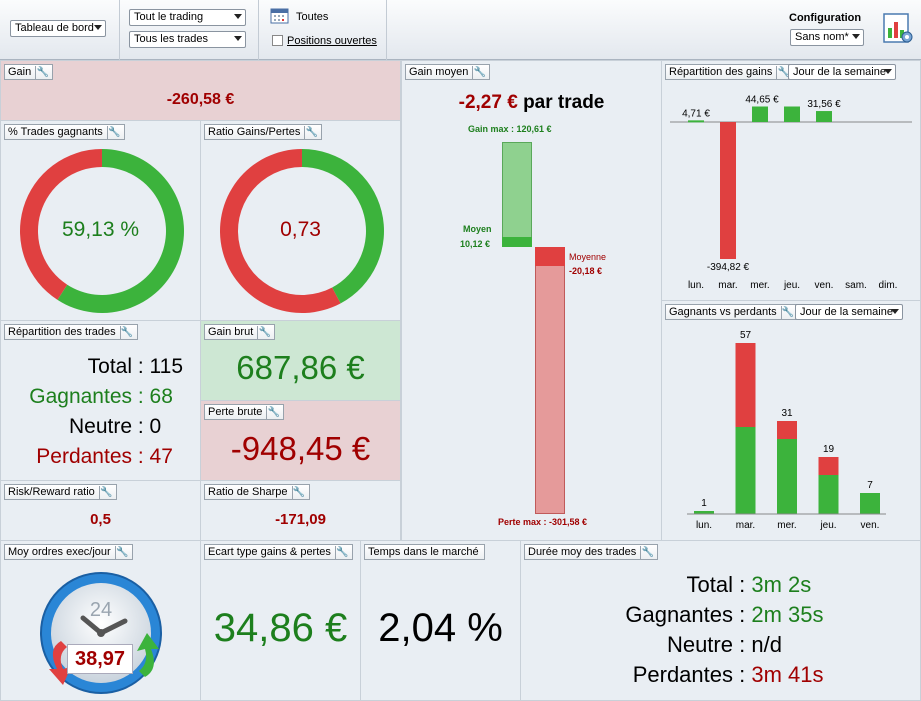 Image resolution: width=921 pixels, height=701 pixels. Describe the element at coordinates (898, 28) in the screenshot. I see `config-settings-icon` at that location.